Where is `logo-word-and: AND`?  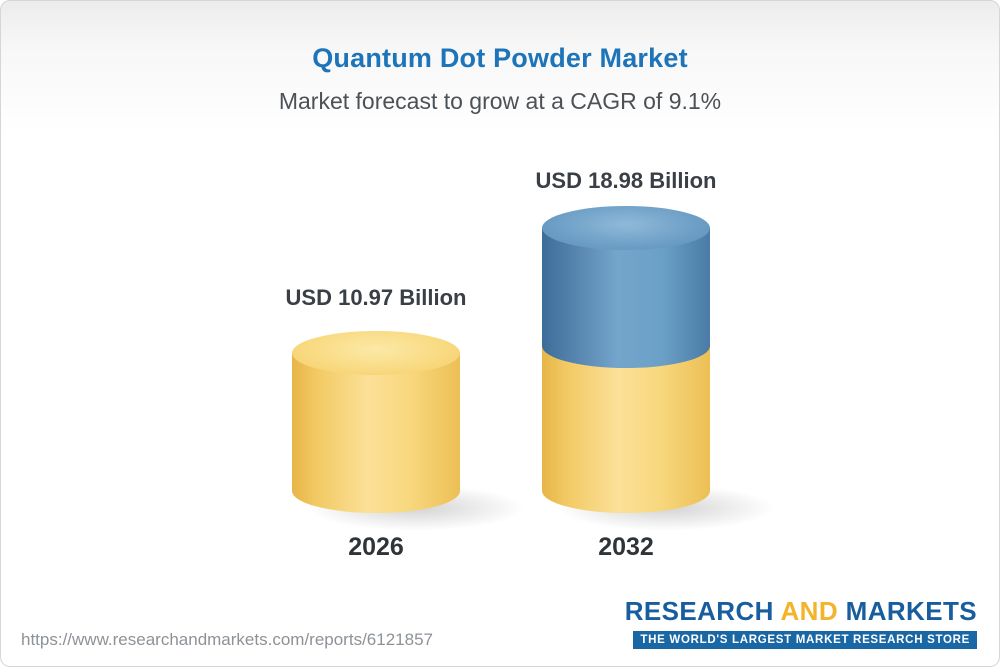 logo-word-and: AND is located at coordinates (809, 611).